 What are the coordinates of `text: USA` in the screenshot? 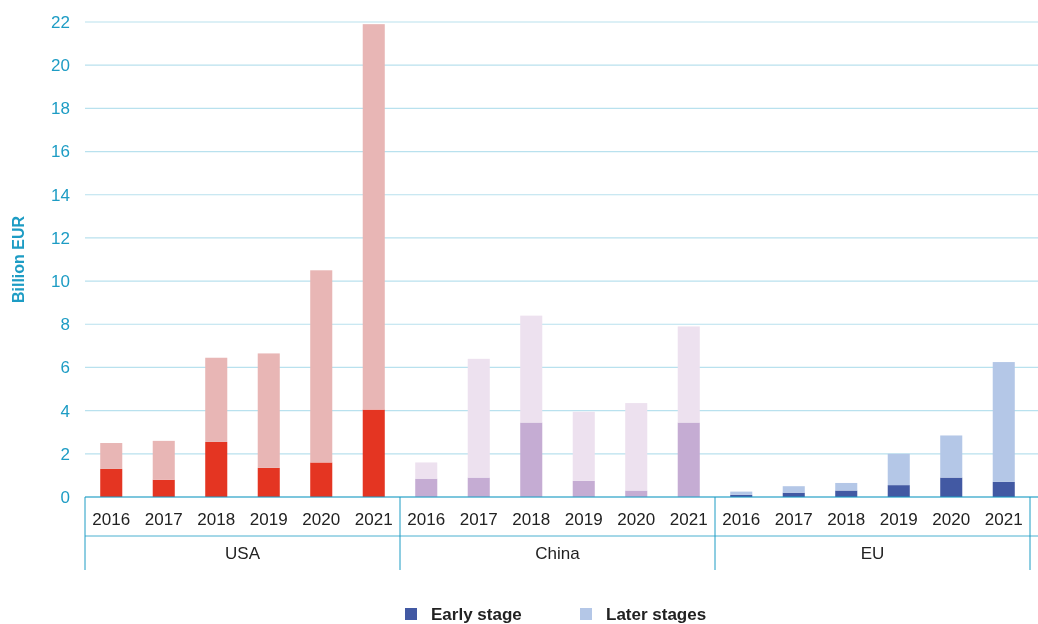 It's located at (243, 553).